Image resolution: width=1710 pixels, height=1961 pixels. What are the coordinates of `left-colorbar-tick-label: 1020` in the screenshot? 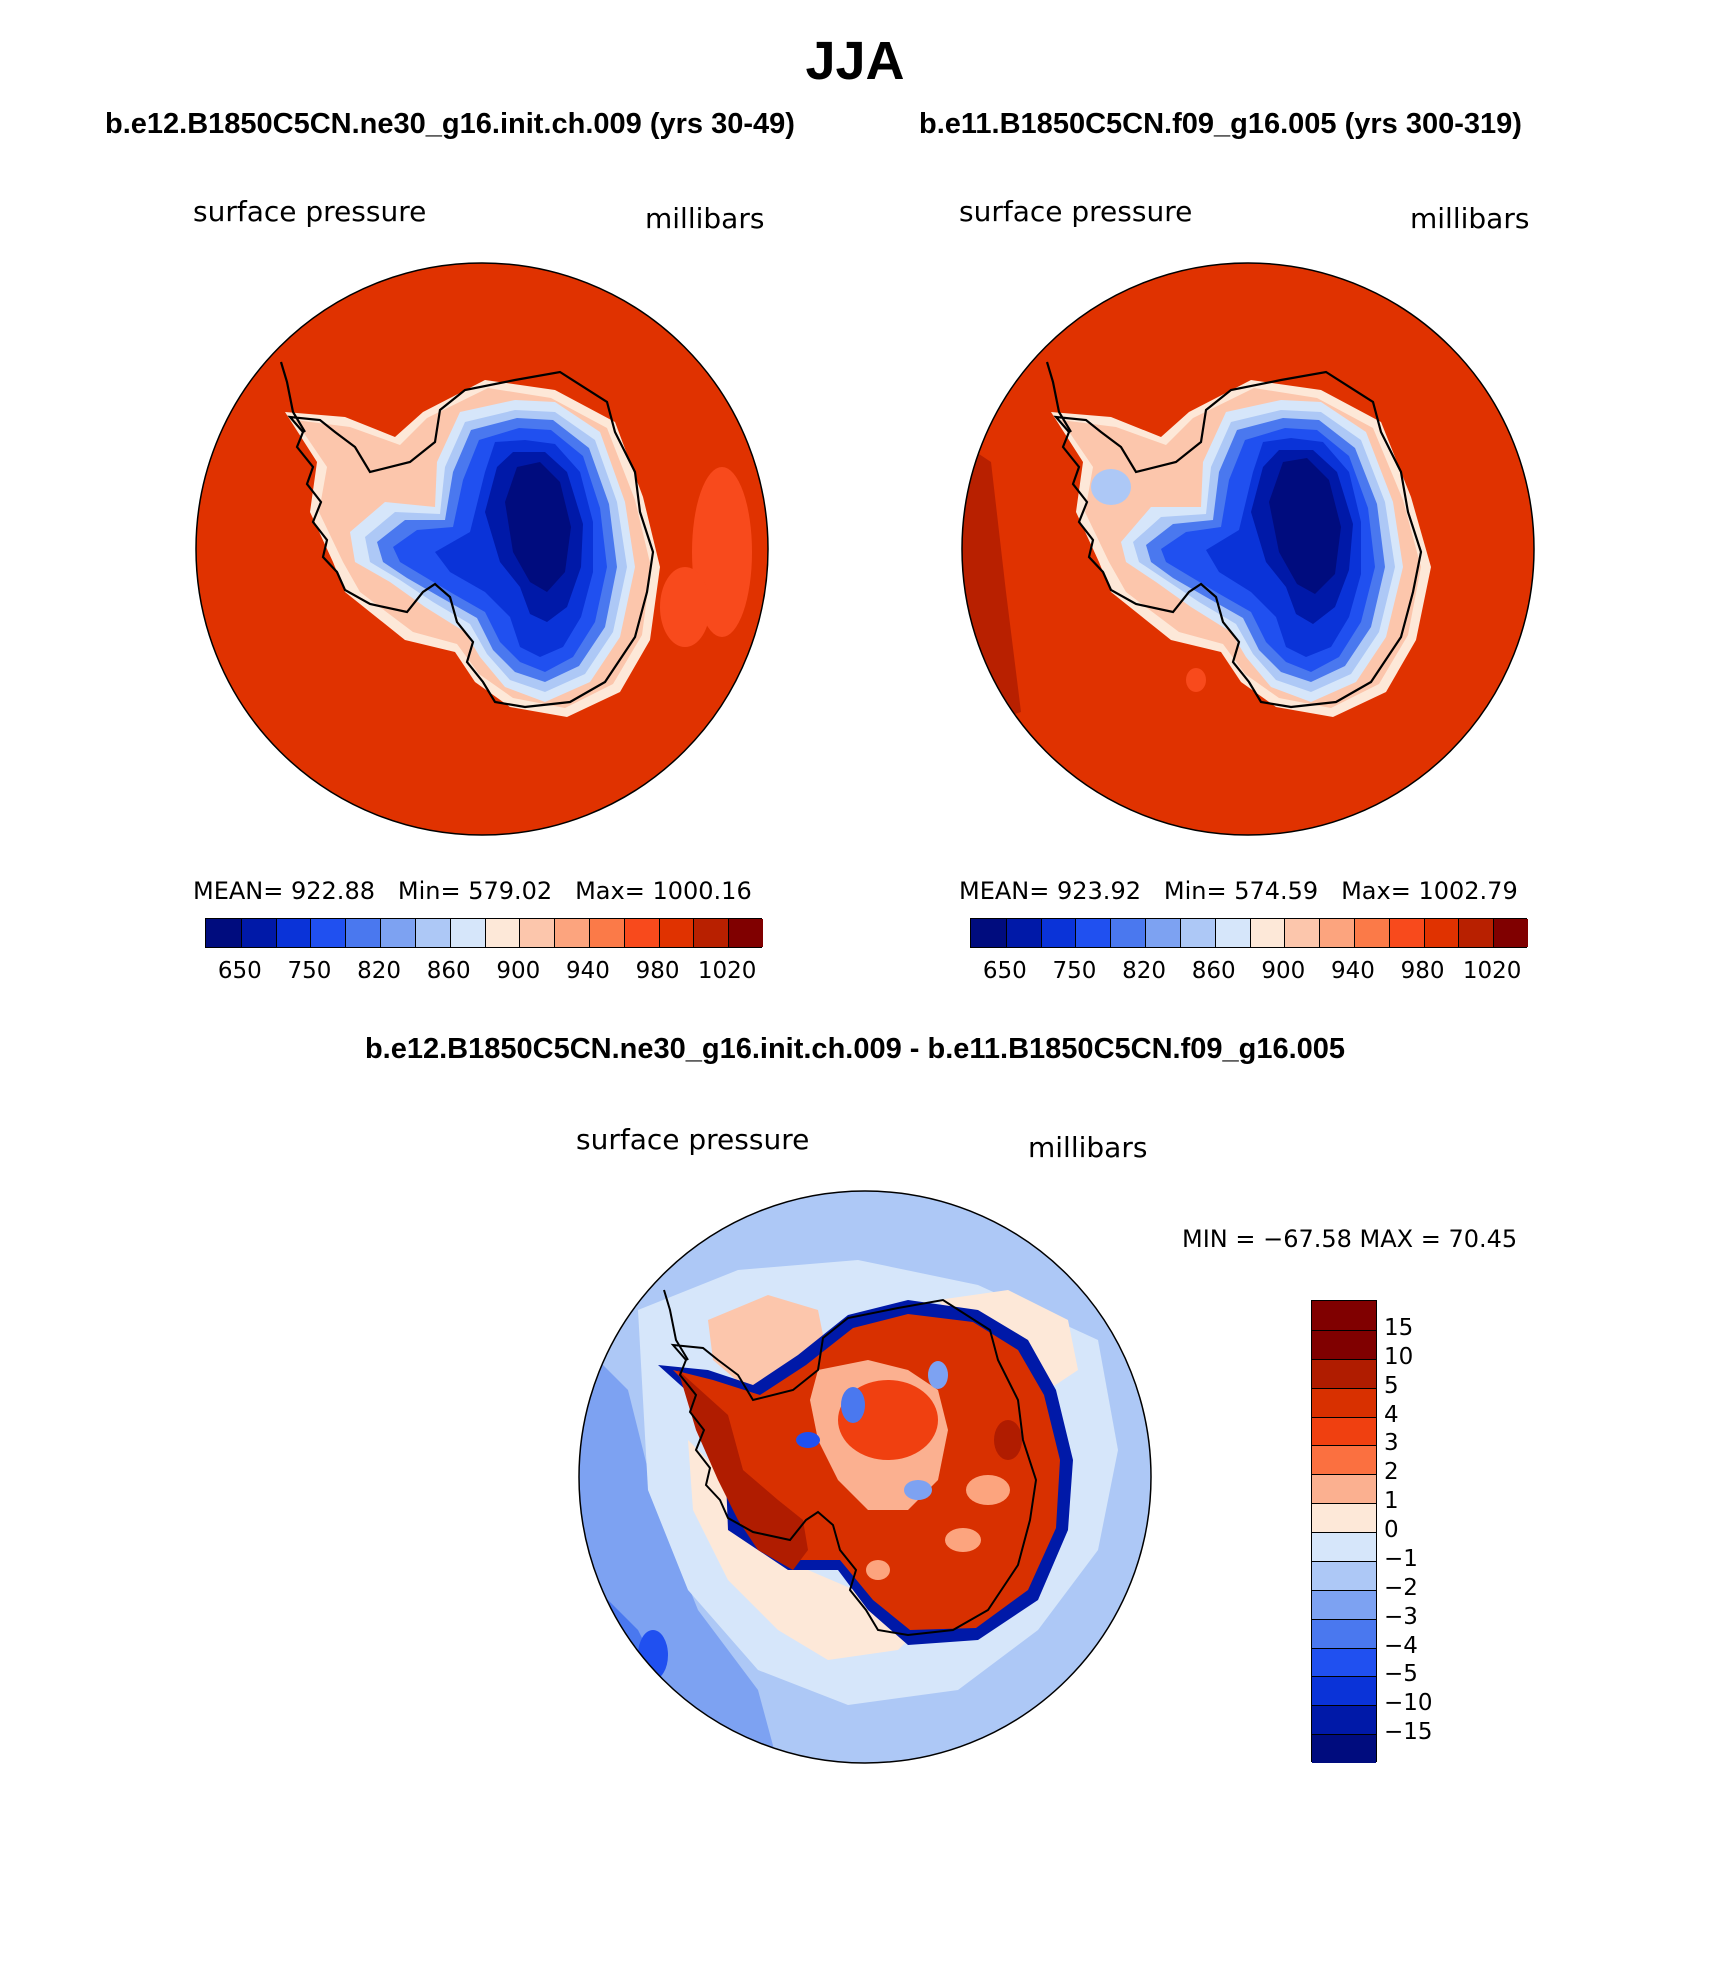 It's located at (727, 971).